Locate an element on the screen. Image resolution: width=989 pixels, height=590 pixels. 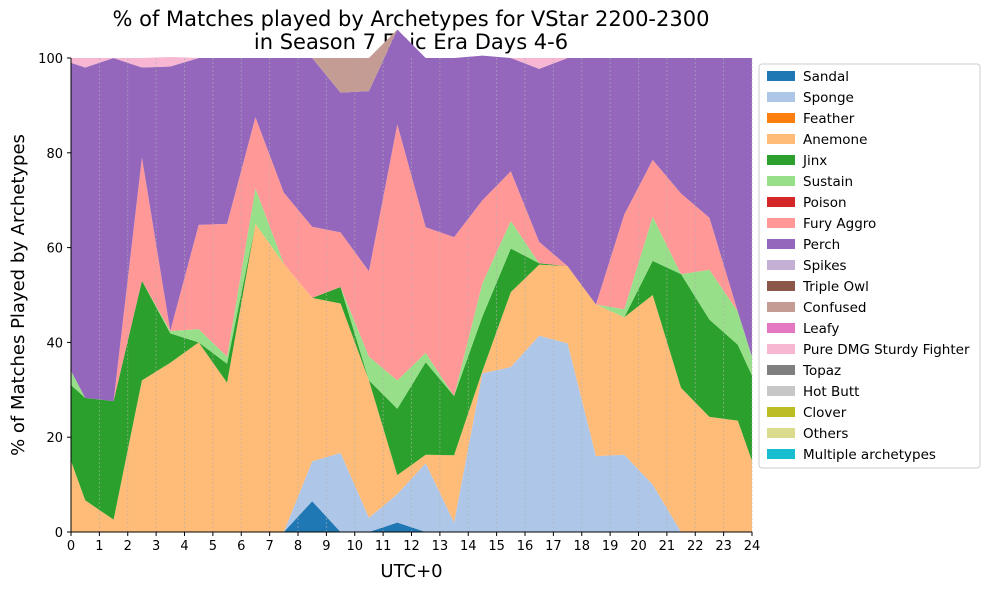
x-tick-label: 15 is located at coordinates (496, 546).